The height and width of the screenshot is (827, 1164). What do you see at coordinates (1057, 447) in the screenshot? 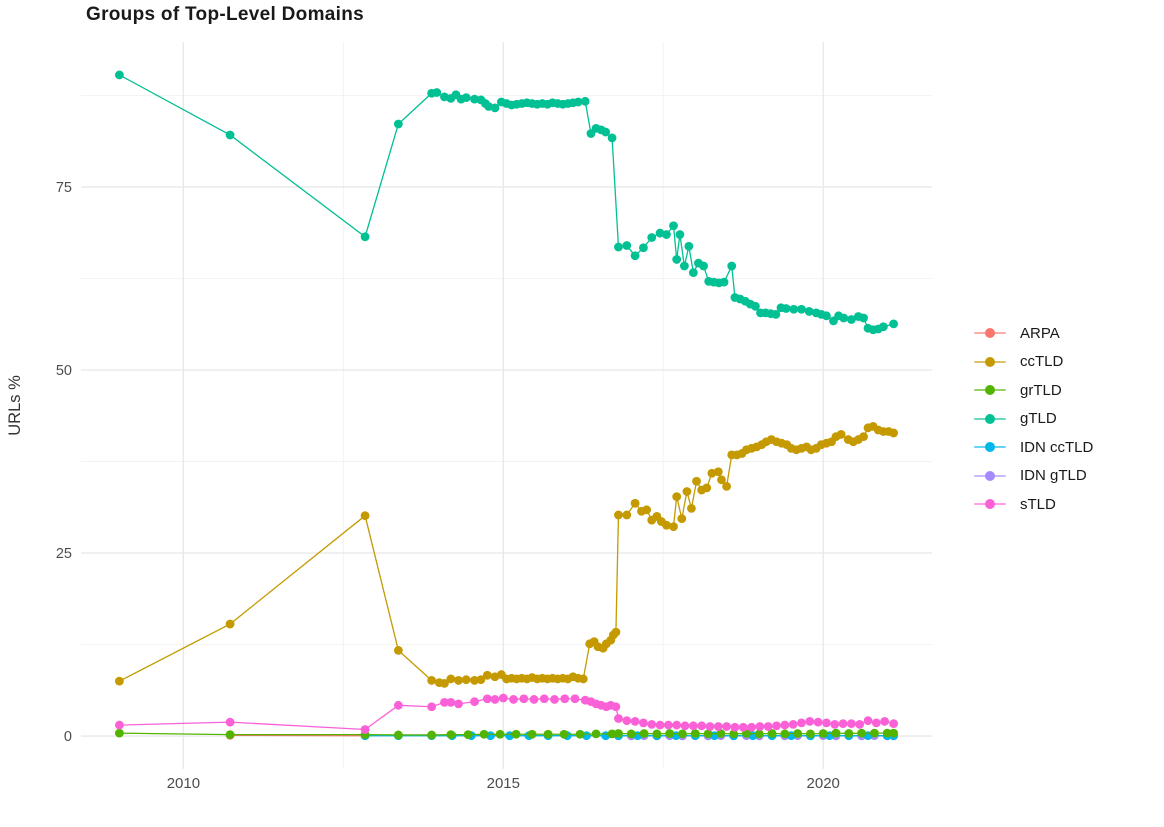
I see `legend-label: IDN ccTLD` at bounding box center [1057, 447].